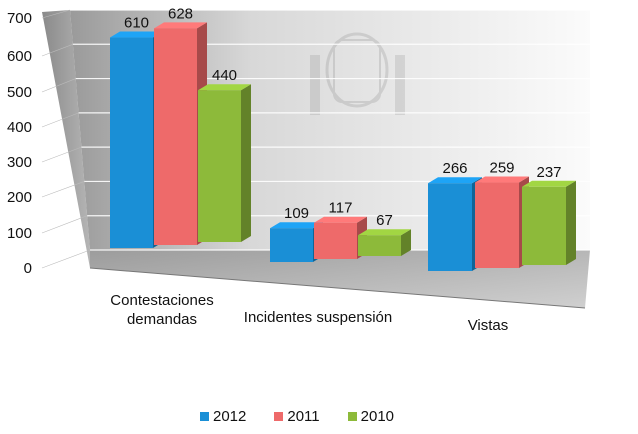 This screenshot has width=638, height=434. What do you see at coordinates (337, 288) in the screenshot?
I see `floor-edge` at bounding box center [337, 288].